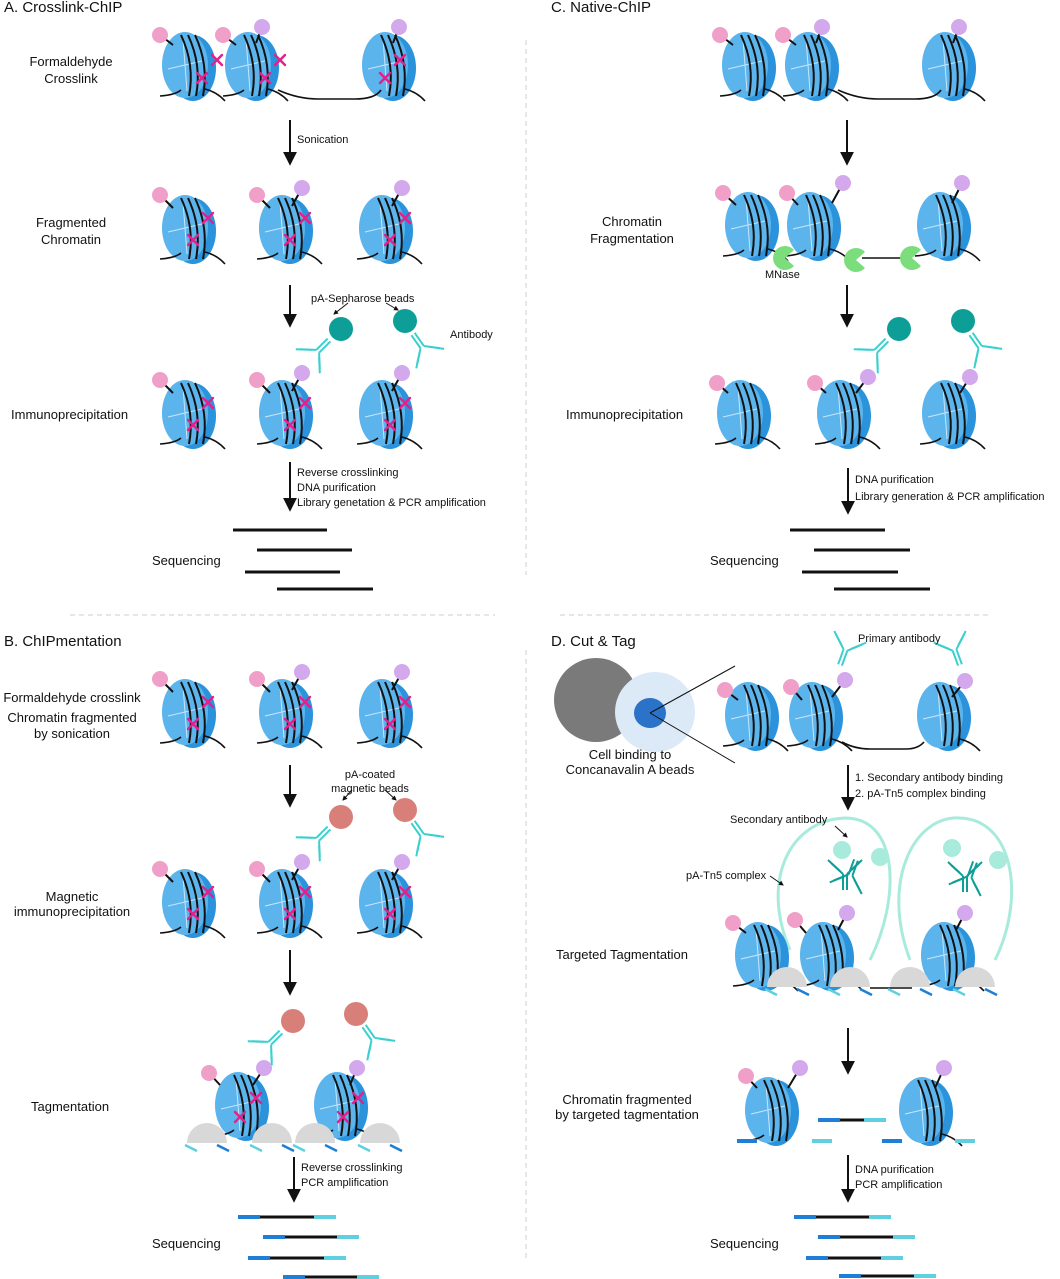  What do you see at coordinates (744, 1243) in the screenshot?
I see `d-step4-label: Sequencing` at bounding box center [744, 1243].